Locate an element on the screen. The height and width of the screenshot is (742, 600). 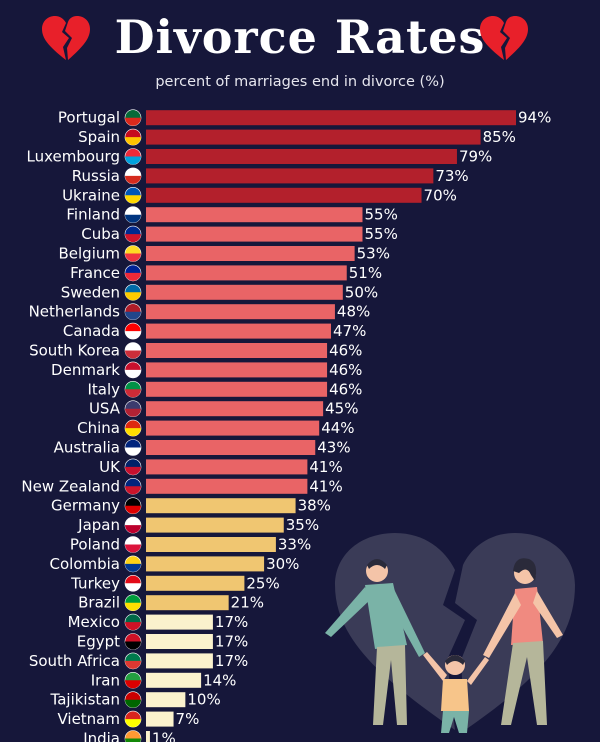
bar-row: Tajikistan 10% is located at coordinates (135, 700).